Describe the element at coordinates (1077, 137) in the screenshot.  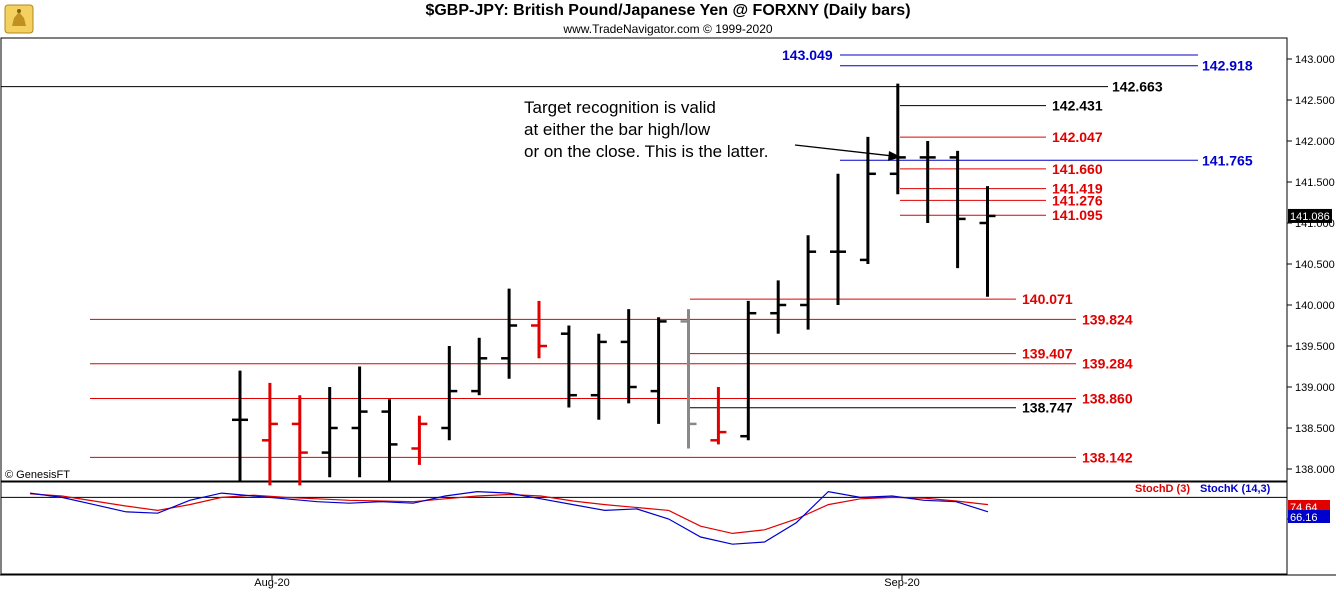
I see `level-label: 142.047` at that location.